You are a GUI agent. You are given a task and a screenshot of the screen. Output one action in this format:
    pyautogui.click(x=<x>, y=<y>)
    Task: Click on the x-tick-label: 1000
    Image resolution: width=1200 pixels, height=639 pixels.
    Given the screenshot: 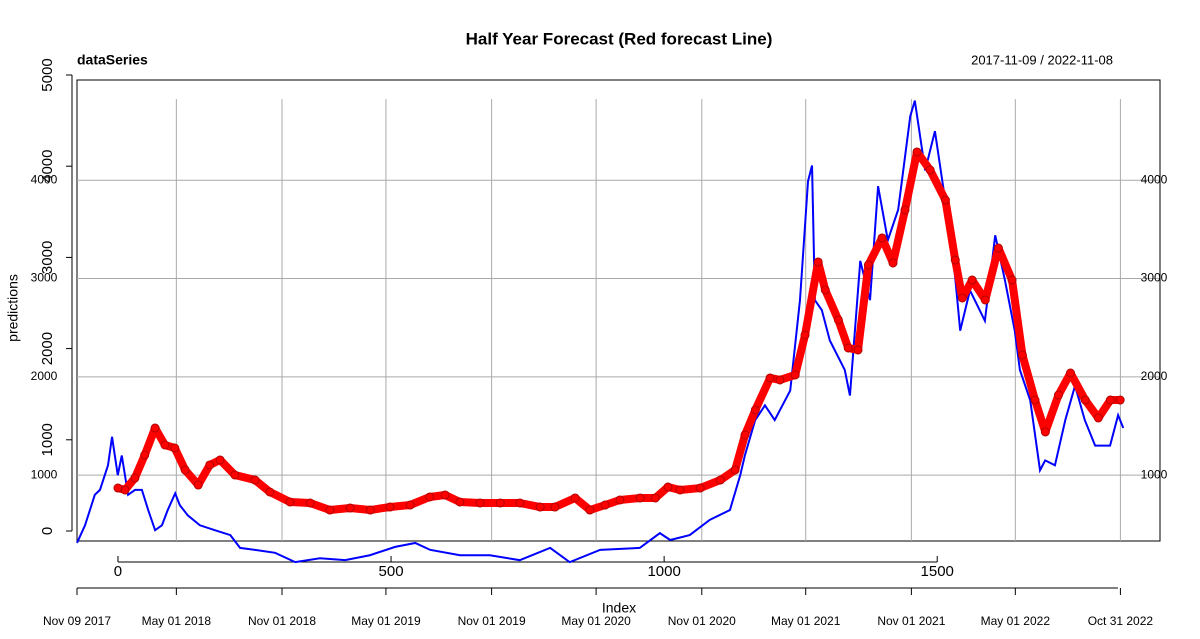 What is the action you would take?
    pyautogui.click(x=663, y=571)
    